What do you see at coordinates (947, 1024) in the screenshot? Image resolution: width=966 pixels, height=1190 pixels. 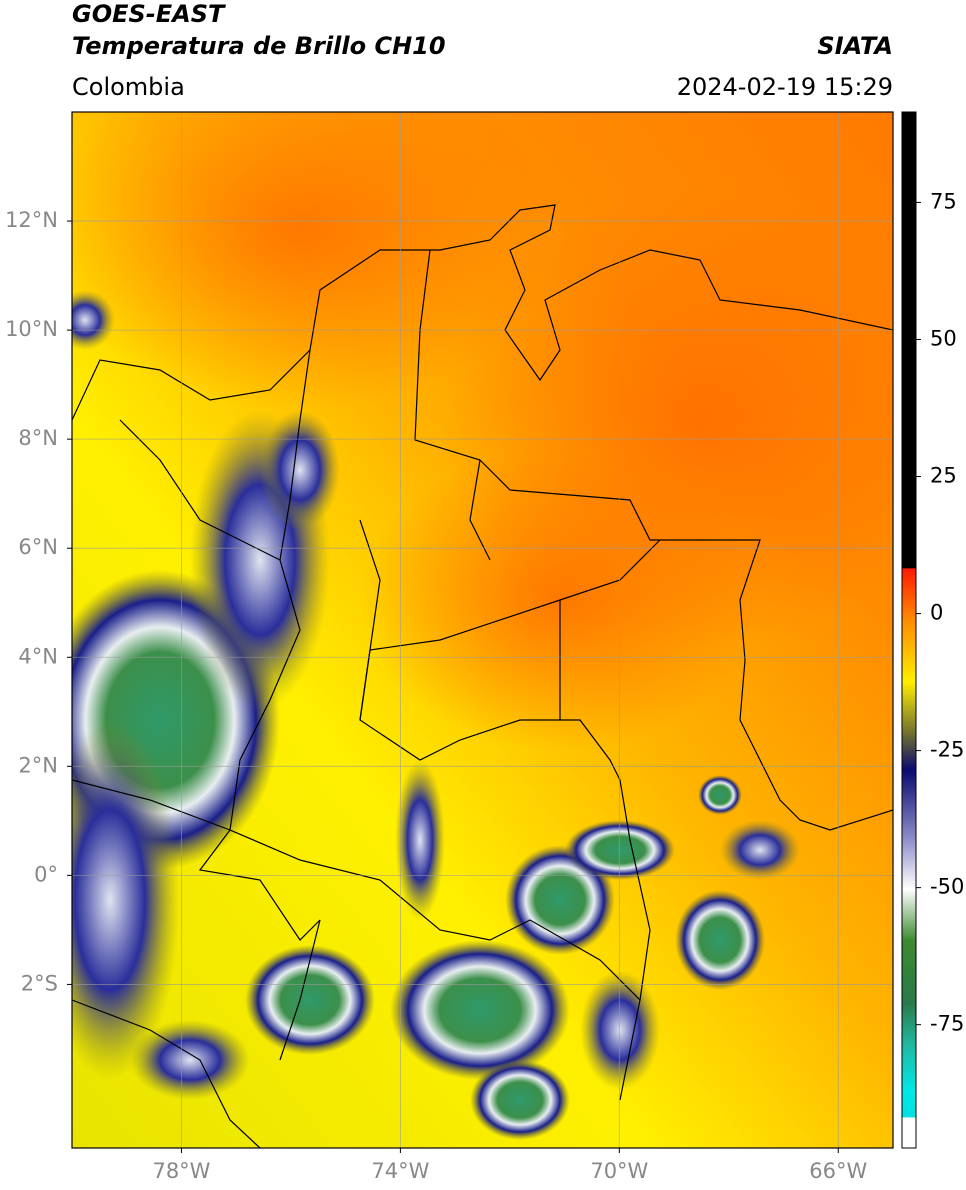 I see `colorbar-tick-label: -75` at bounding box center [947, 1024].